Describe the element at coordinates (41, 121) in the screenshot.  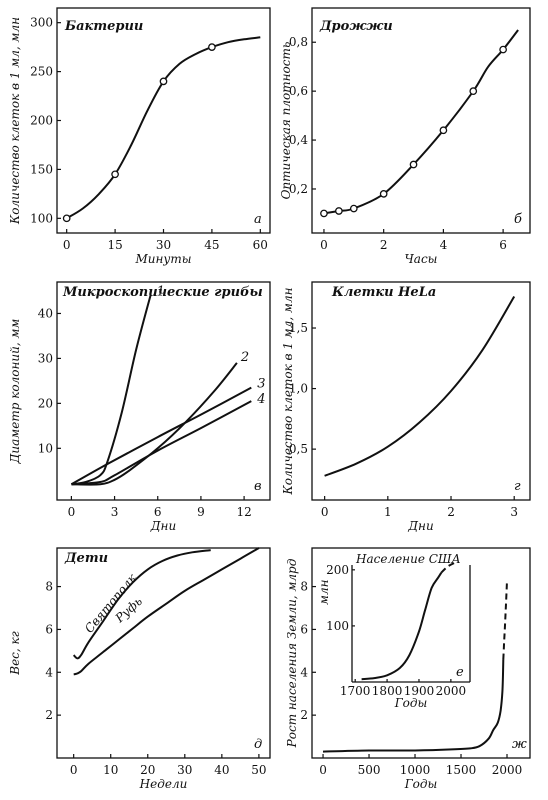
I see `bacteria-y-tick-label: 200` at that location.